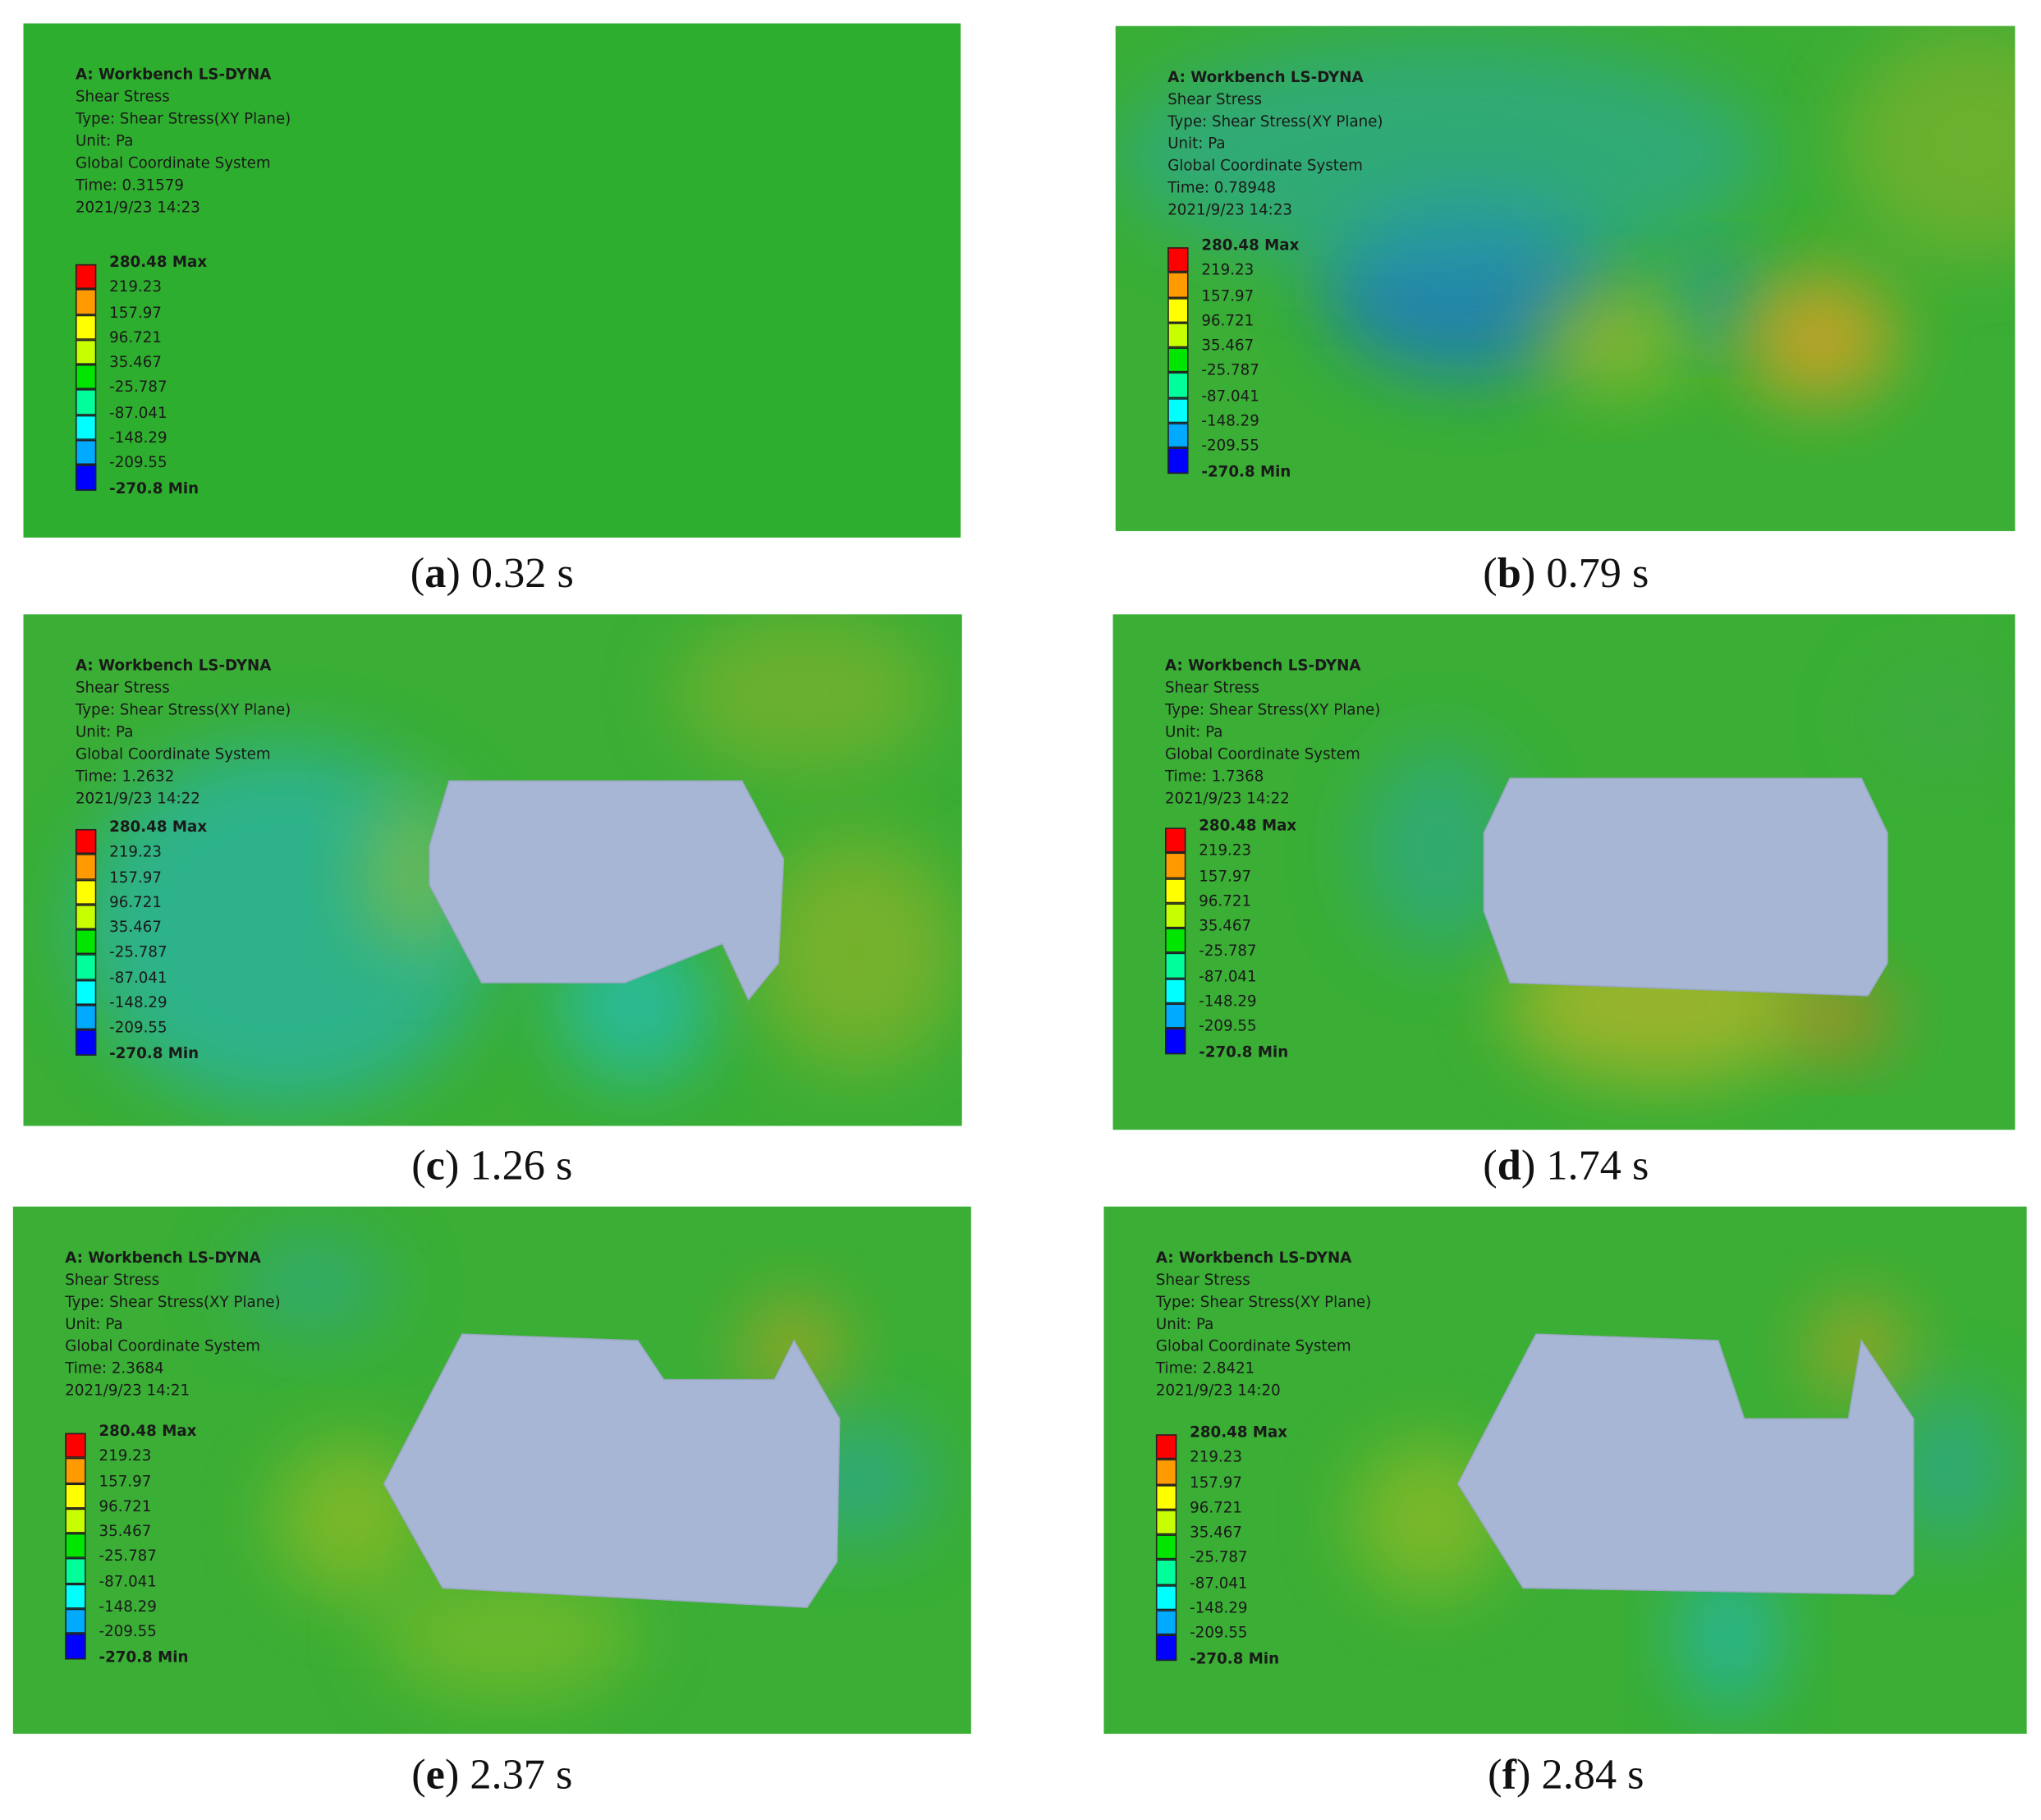  Describe the element at coordinates (125, 776) in the screenshot. I see `info-line: Time: 1.2632` at that location.